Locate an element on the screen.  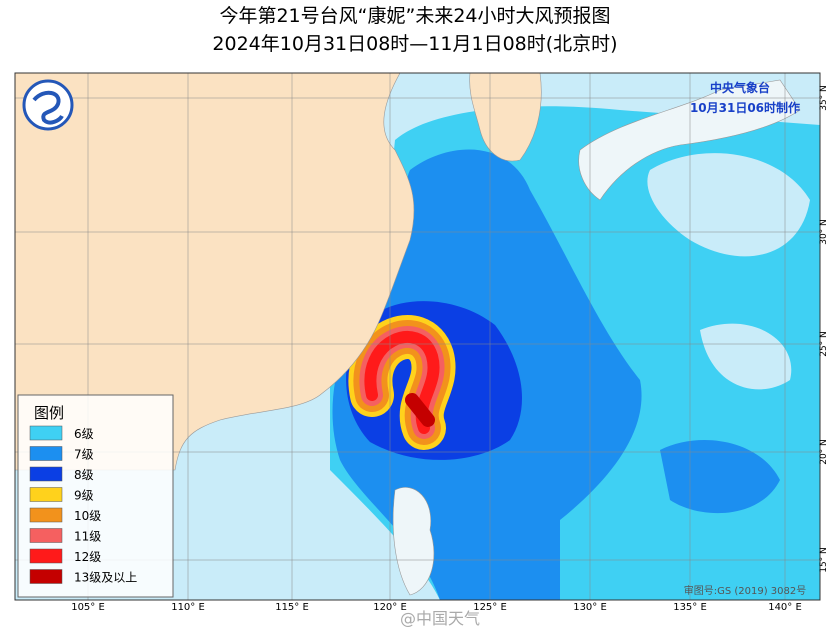
subtitle: 2024年10月31日08时—11月1日08时(北京时) is located at coordinates (414, 44).